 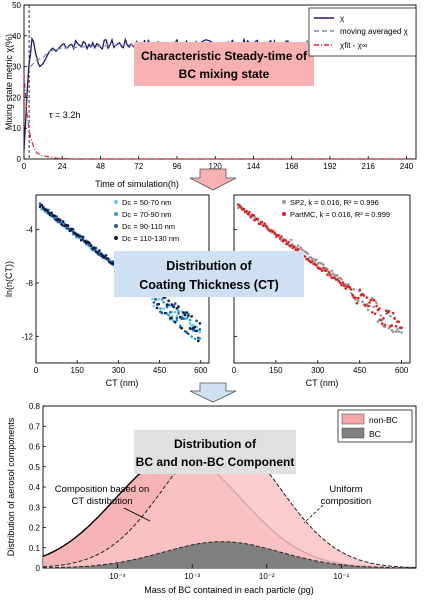 I want to click on x-tick-label: 150, so click(x=276, y=370).